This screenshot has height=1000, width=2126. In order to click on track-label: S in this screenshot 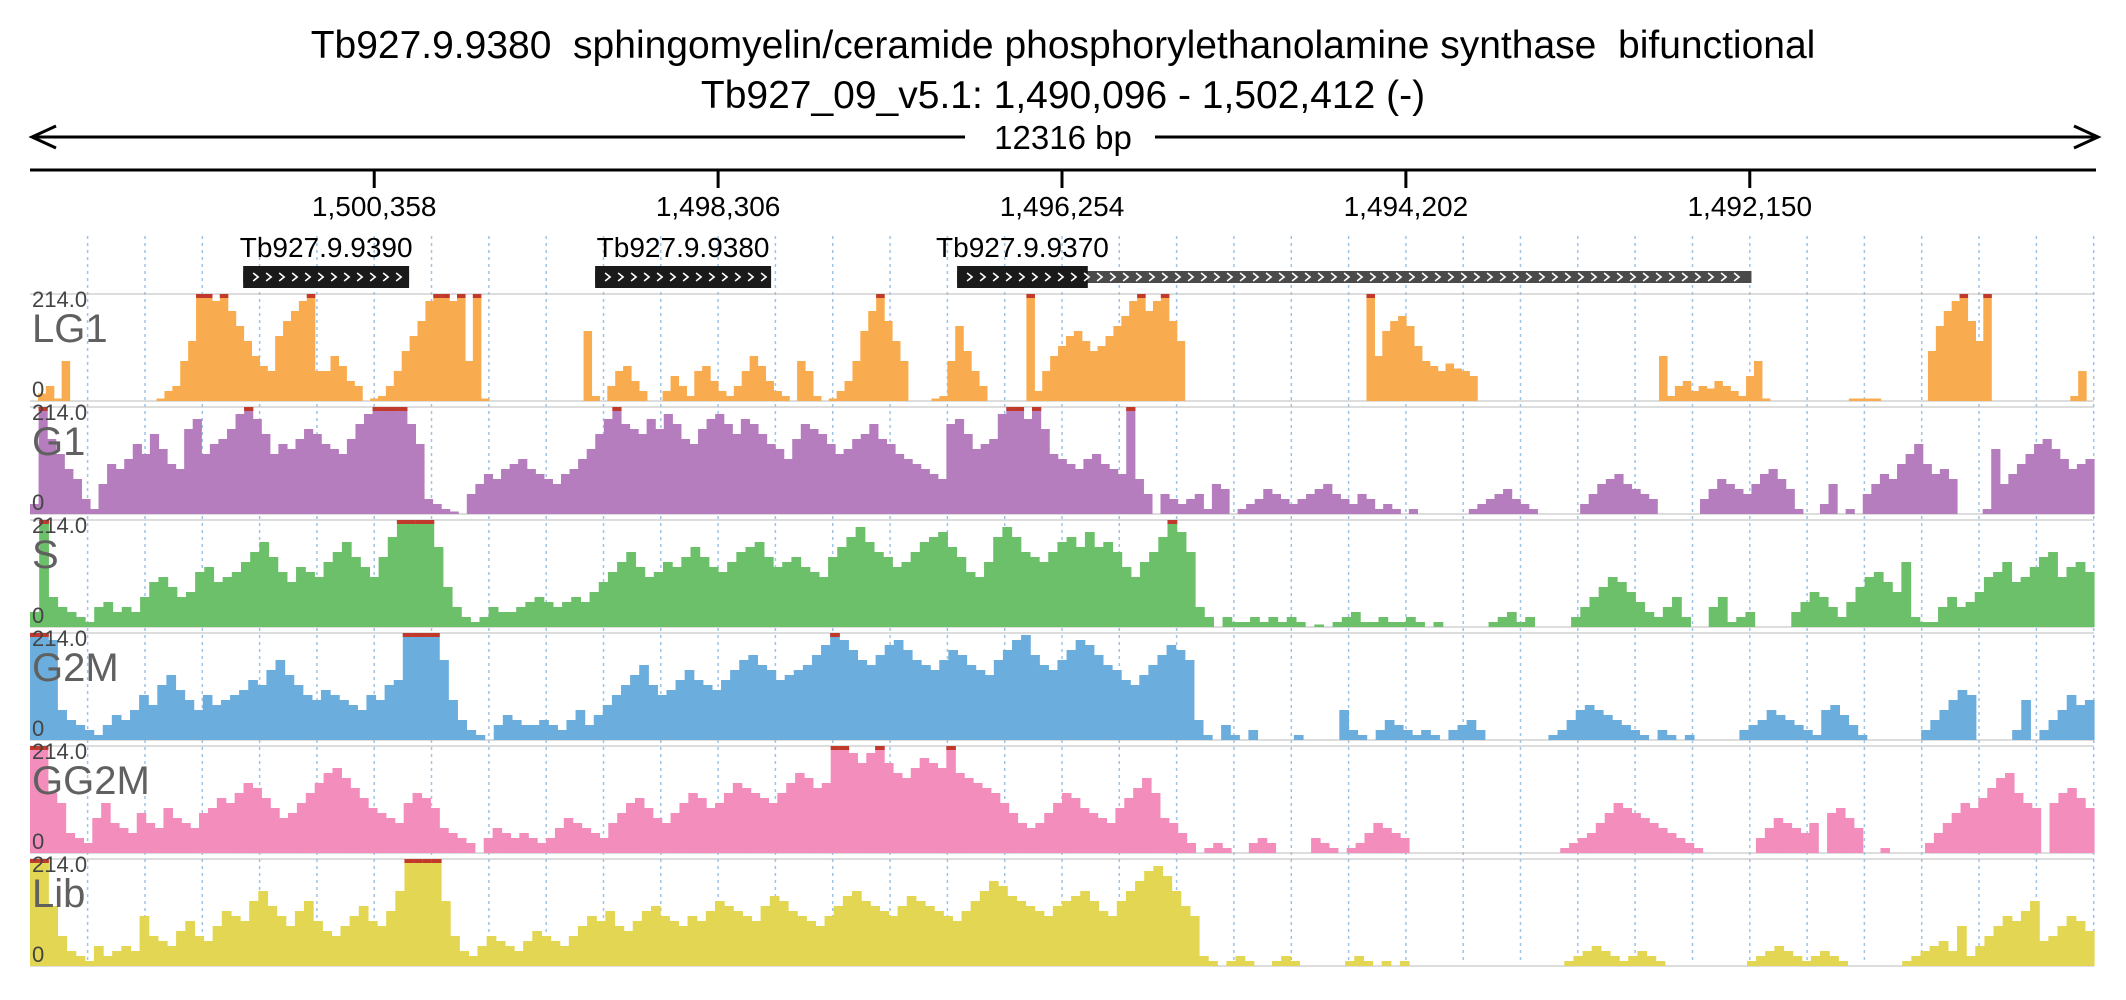, I will do `click(45, 555)`.